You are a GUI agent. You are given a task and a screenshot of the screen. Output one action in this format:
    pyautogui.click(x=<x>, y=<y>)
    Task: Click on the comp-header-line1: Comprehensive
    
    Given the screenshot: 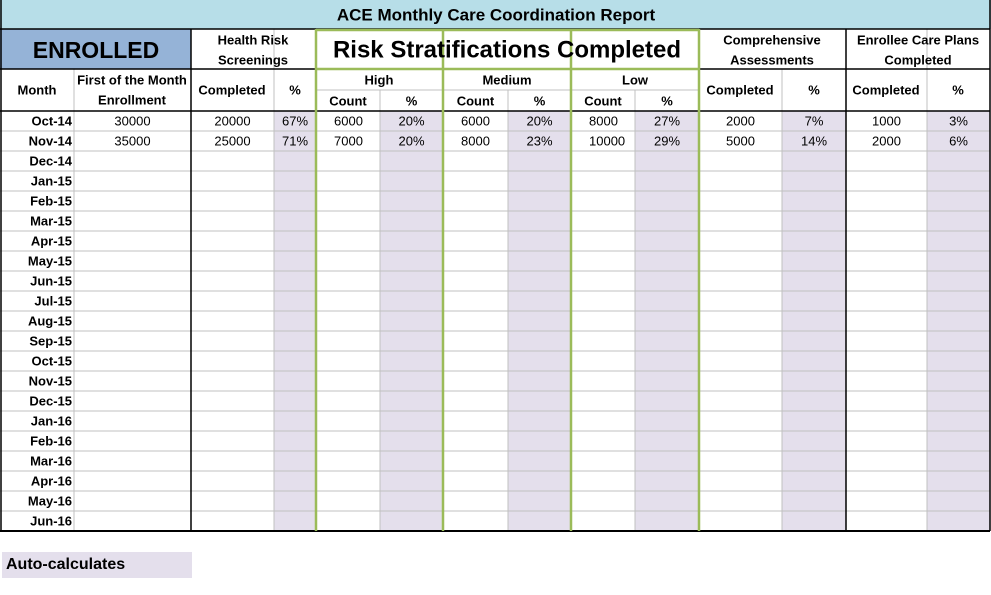 What is the action you would take?
    pyautogui.click(x=772, y=40)
    